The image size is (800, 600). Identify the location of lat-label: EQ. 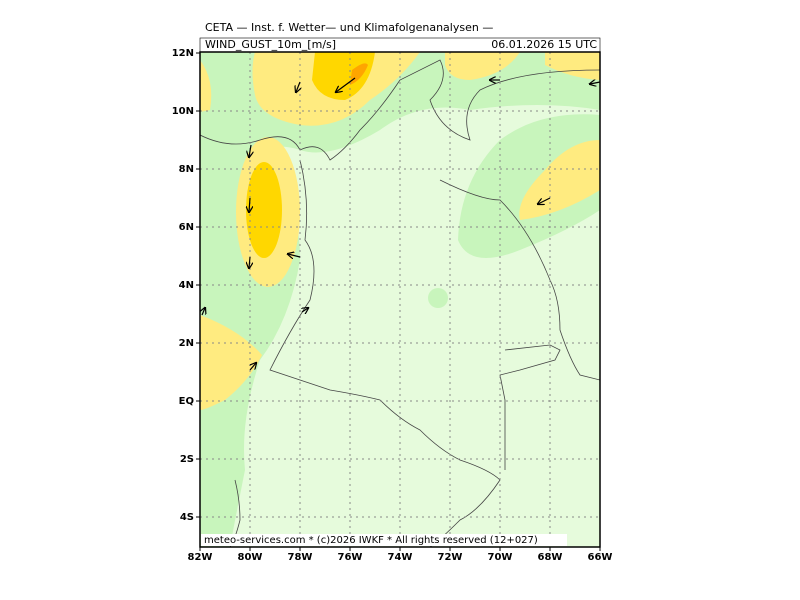
(186, 401).